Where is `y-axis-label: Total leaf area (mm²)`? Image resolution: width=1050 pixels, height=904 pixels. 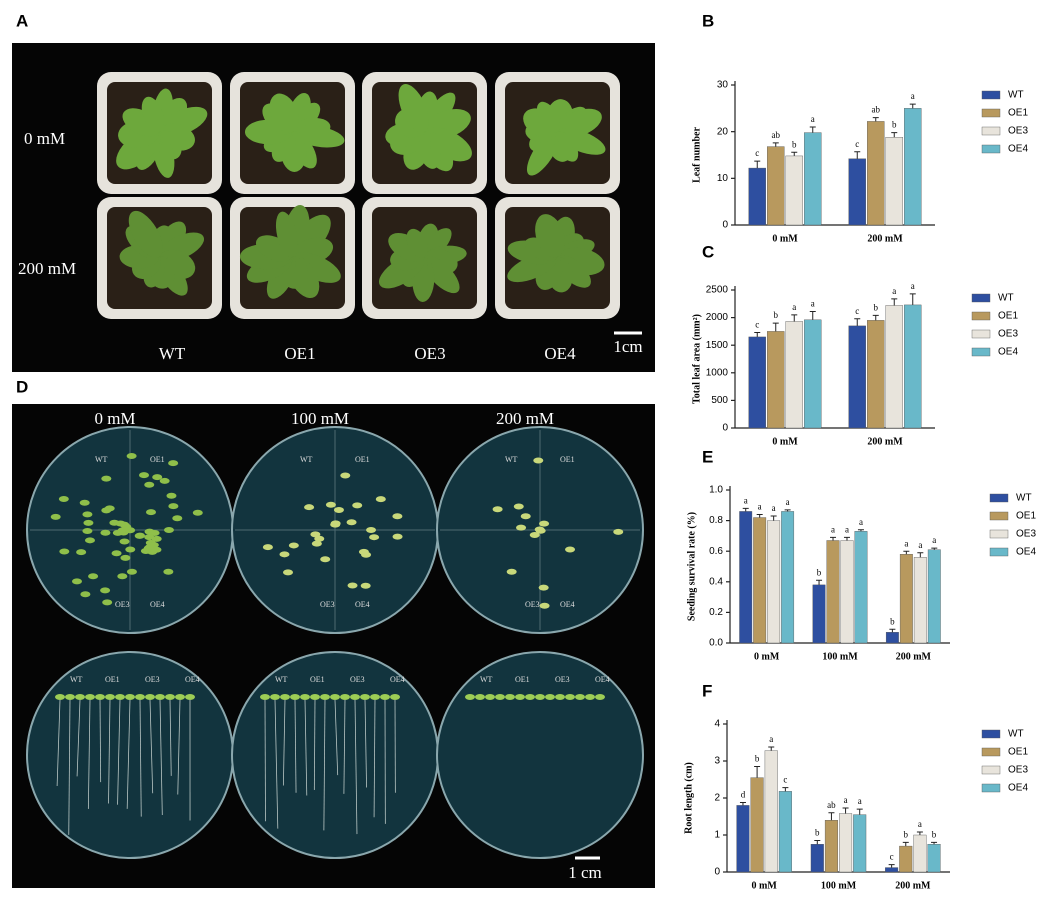
y-axis-label: Total leaf area (mm²) is located at coordinates (696, 359).